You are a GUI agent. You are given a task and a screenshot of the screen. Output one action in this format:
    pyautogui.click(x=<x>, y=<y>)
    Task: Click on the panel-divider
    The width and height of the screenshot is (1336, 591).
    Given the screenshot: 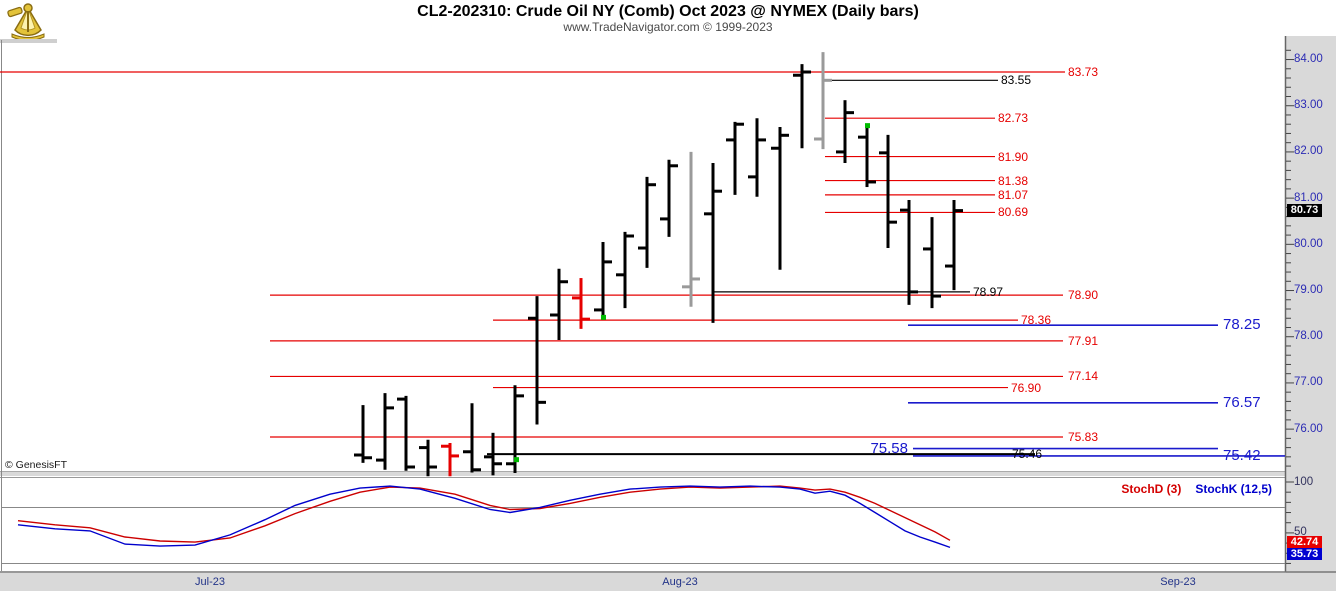 What is the action you would take?
    pyautogui.click(x=643, y=473)
    